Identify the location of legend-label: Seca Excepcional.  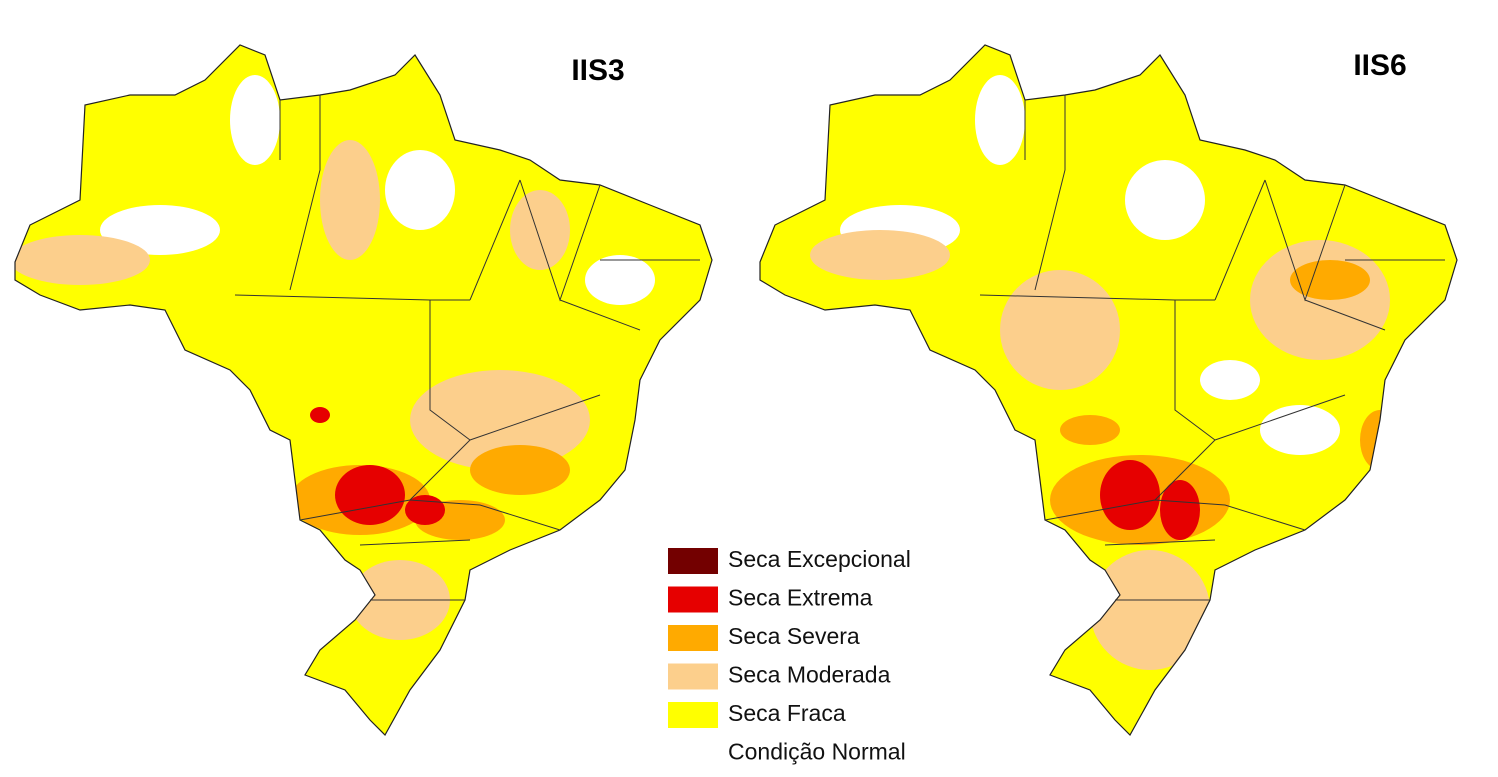
(819, 559).